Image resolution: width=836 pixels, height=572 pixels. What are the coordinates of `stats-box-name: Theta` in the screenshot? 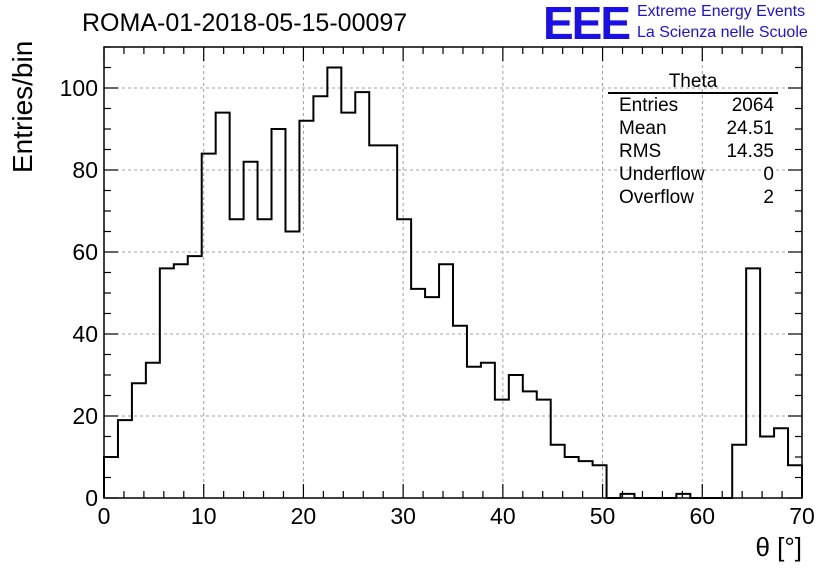 It's located at (693, 83).